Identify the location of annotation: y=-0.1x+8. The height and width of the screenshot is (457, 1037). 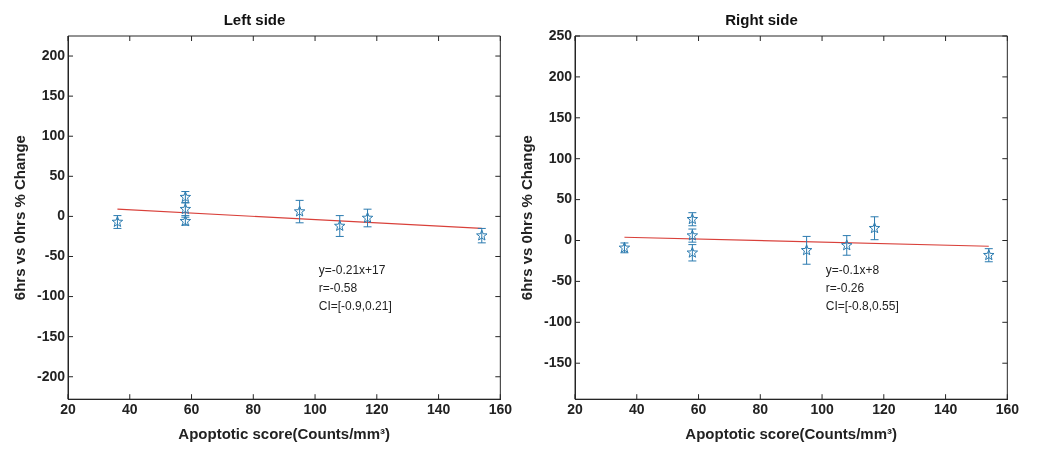
(852, 270).